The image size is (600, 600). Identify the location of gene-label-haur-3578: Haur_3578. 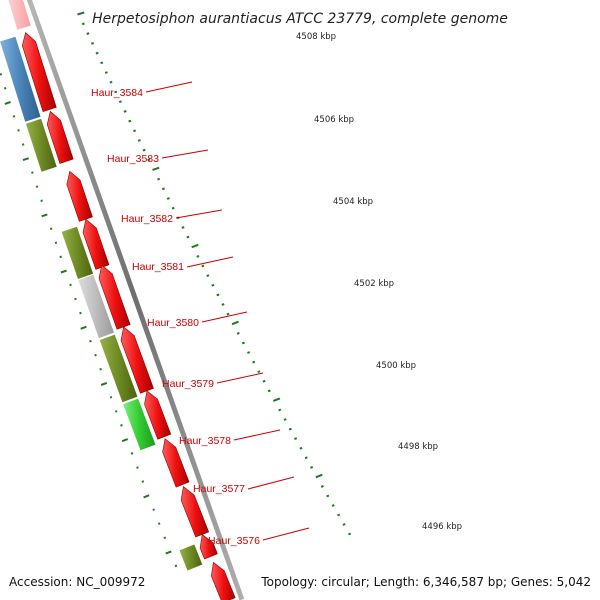
(205, 441).